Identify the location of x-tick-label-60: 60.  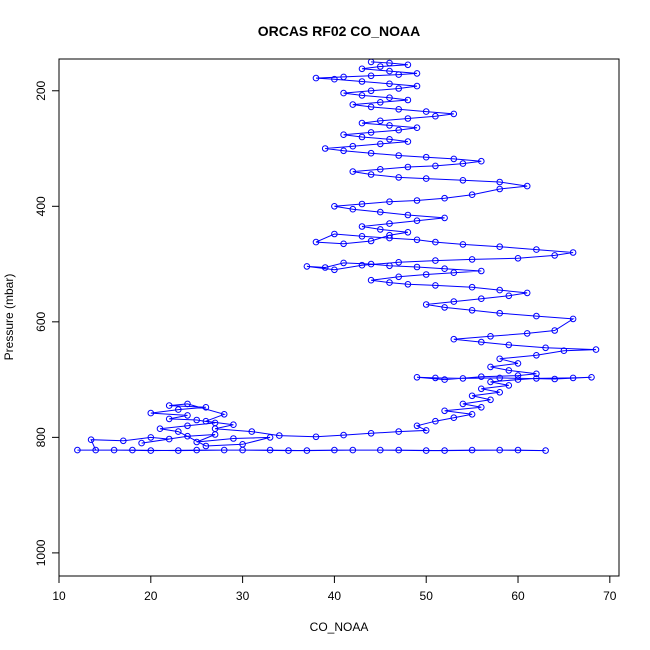
(518, 596).